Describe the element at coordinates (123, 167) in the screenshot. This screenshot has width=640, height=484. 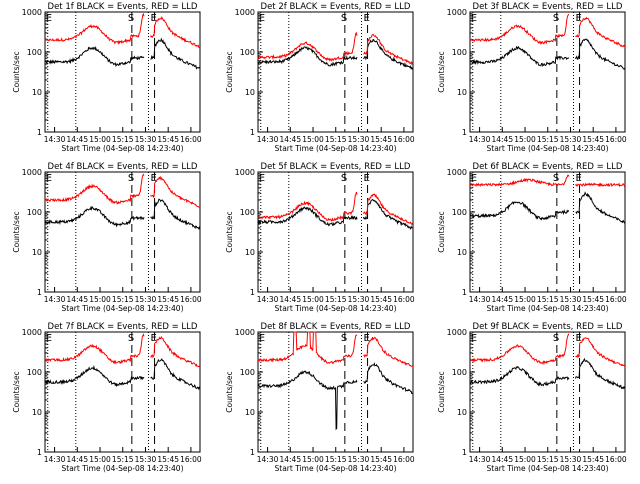
I see `panel-title: Det 4f BLACK = Events, RED = LLD` at that location.